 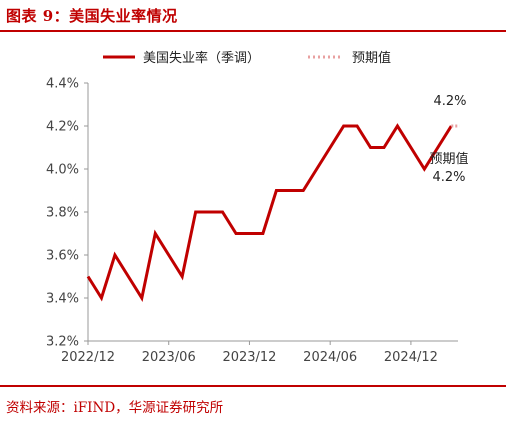 What do you see at coordinates (253, 31) in the screenshot?
I see `title-rule` at bounding box center [253, 31].